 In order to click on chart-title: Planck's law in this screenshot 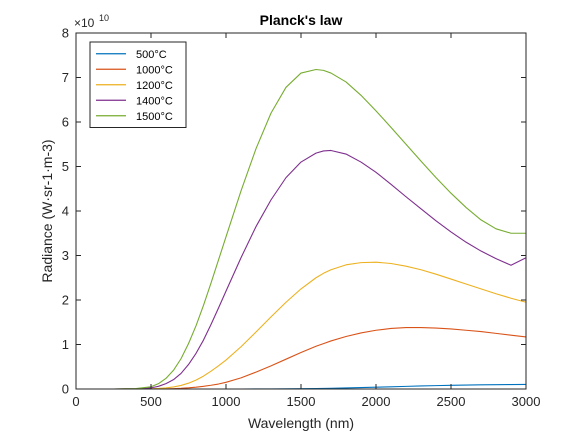, I will do `click(301, 20)`.